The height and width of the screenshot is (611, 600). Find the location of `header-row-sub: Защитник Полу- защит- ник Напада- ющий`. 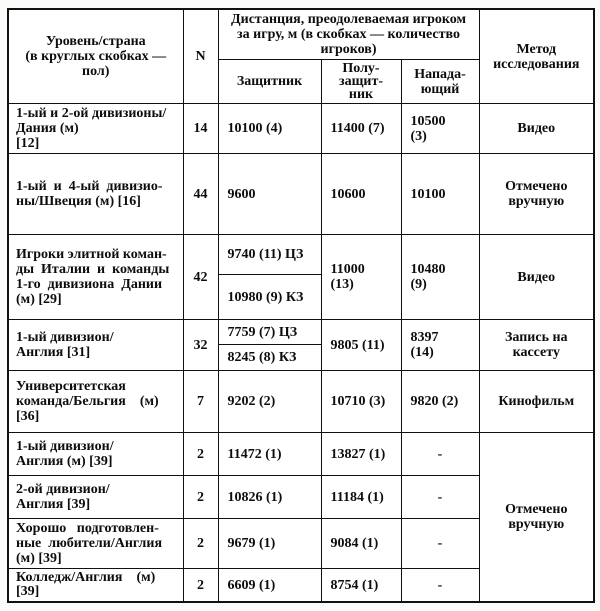

header-row-sub: Защитник Полу- защит- ник Напада- ющий is located at coordinates (301, 81).